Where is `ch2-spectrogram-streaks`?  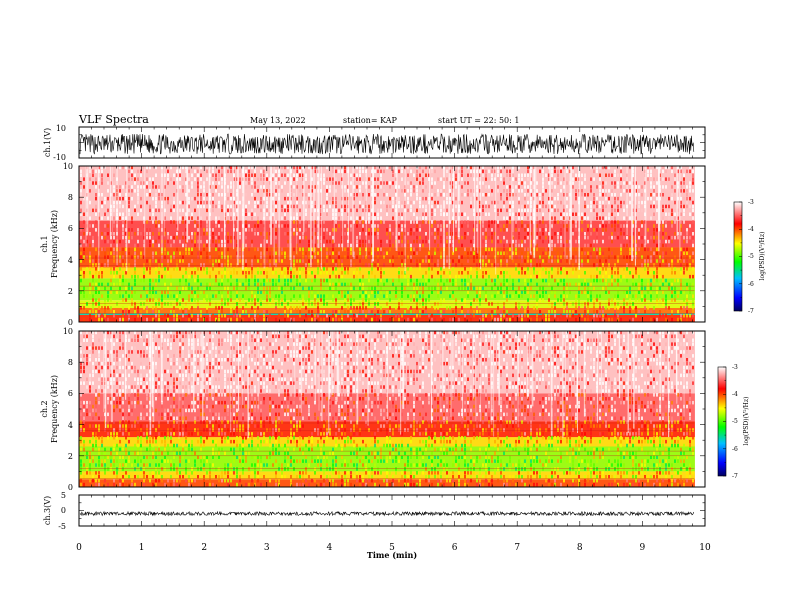
ch2-spectrogram-streaks is located at coordinates (394, 385).